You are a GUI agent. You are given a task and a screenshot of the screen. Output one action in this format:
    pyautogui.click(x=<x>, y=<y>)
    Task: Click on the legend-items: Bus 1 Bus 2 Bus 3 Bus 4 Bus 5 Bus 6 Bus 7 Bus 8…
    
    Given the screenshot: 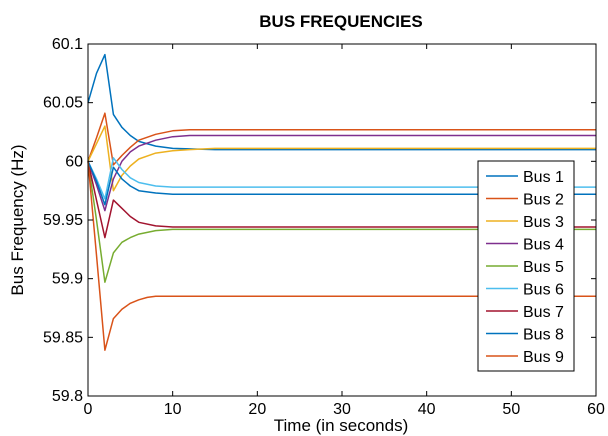 What is the action you would take?
    pyautogui.click(x=525, y=267)
    